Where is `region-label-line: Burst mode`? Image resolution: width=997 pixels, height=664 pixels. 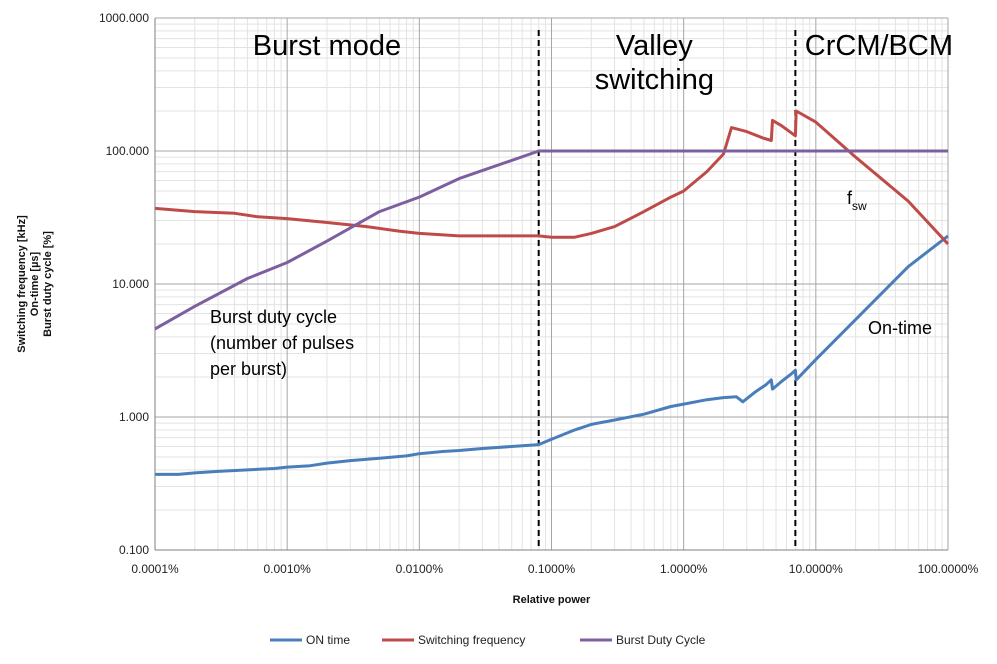
region-label-line: Burst mode is located at coordinates (327, 46).